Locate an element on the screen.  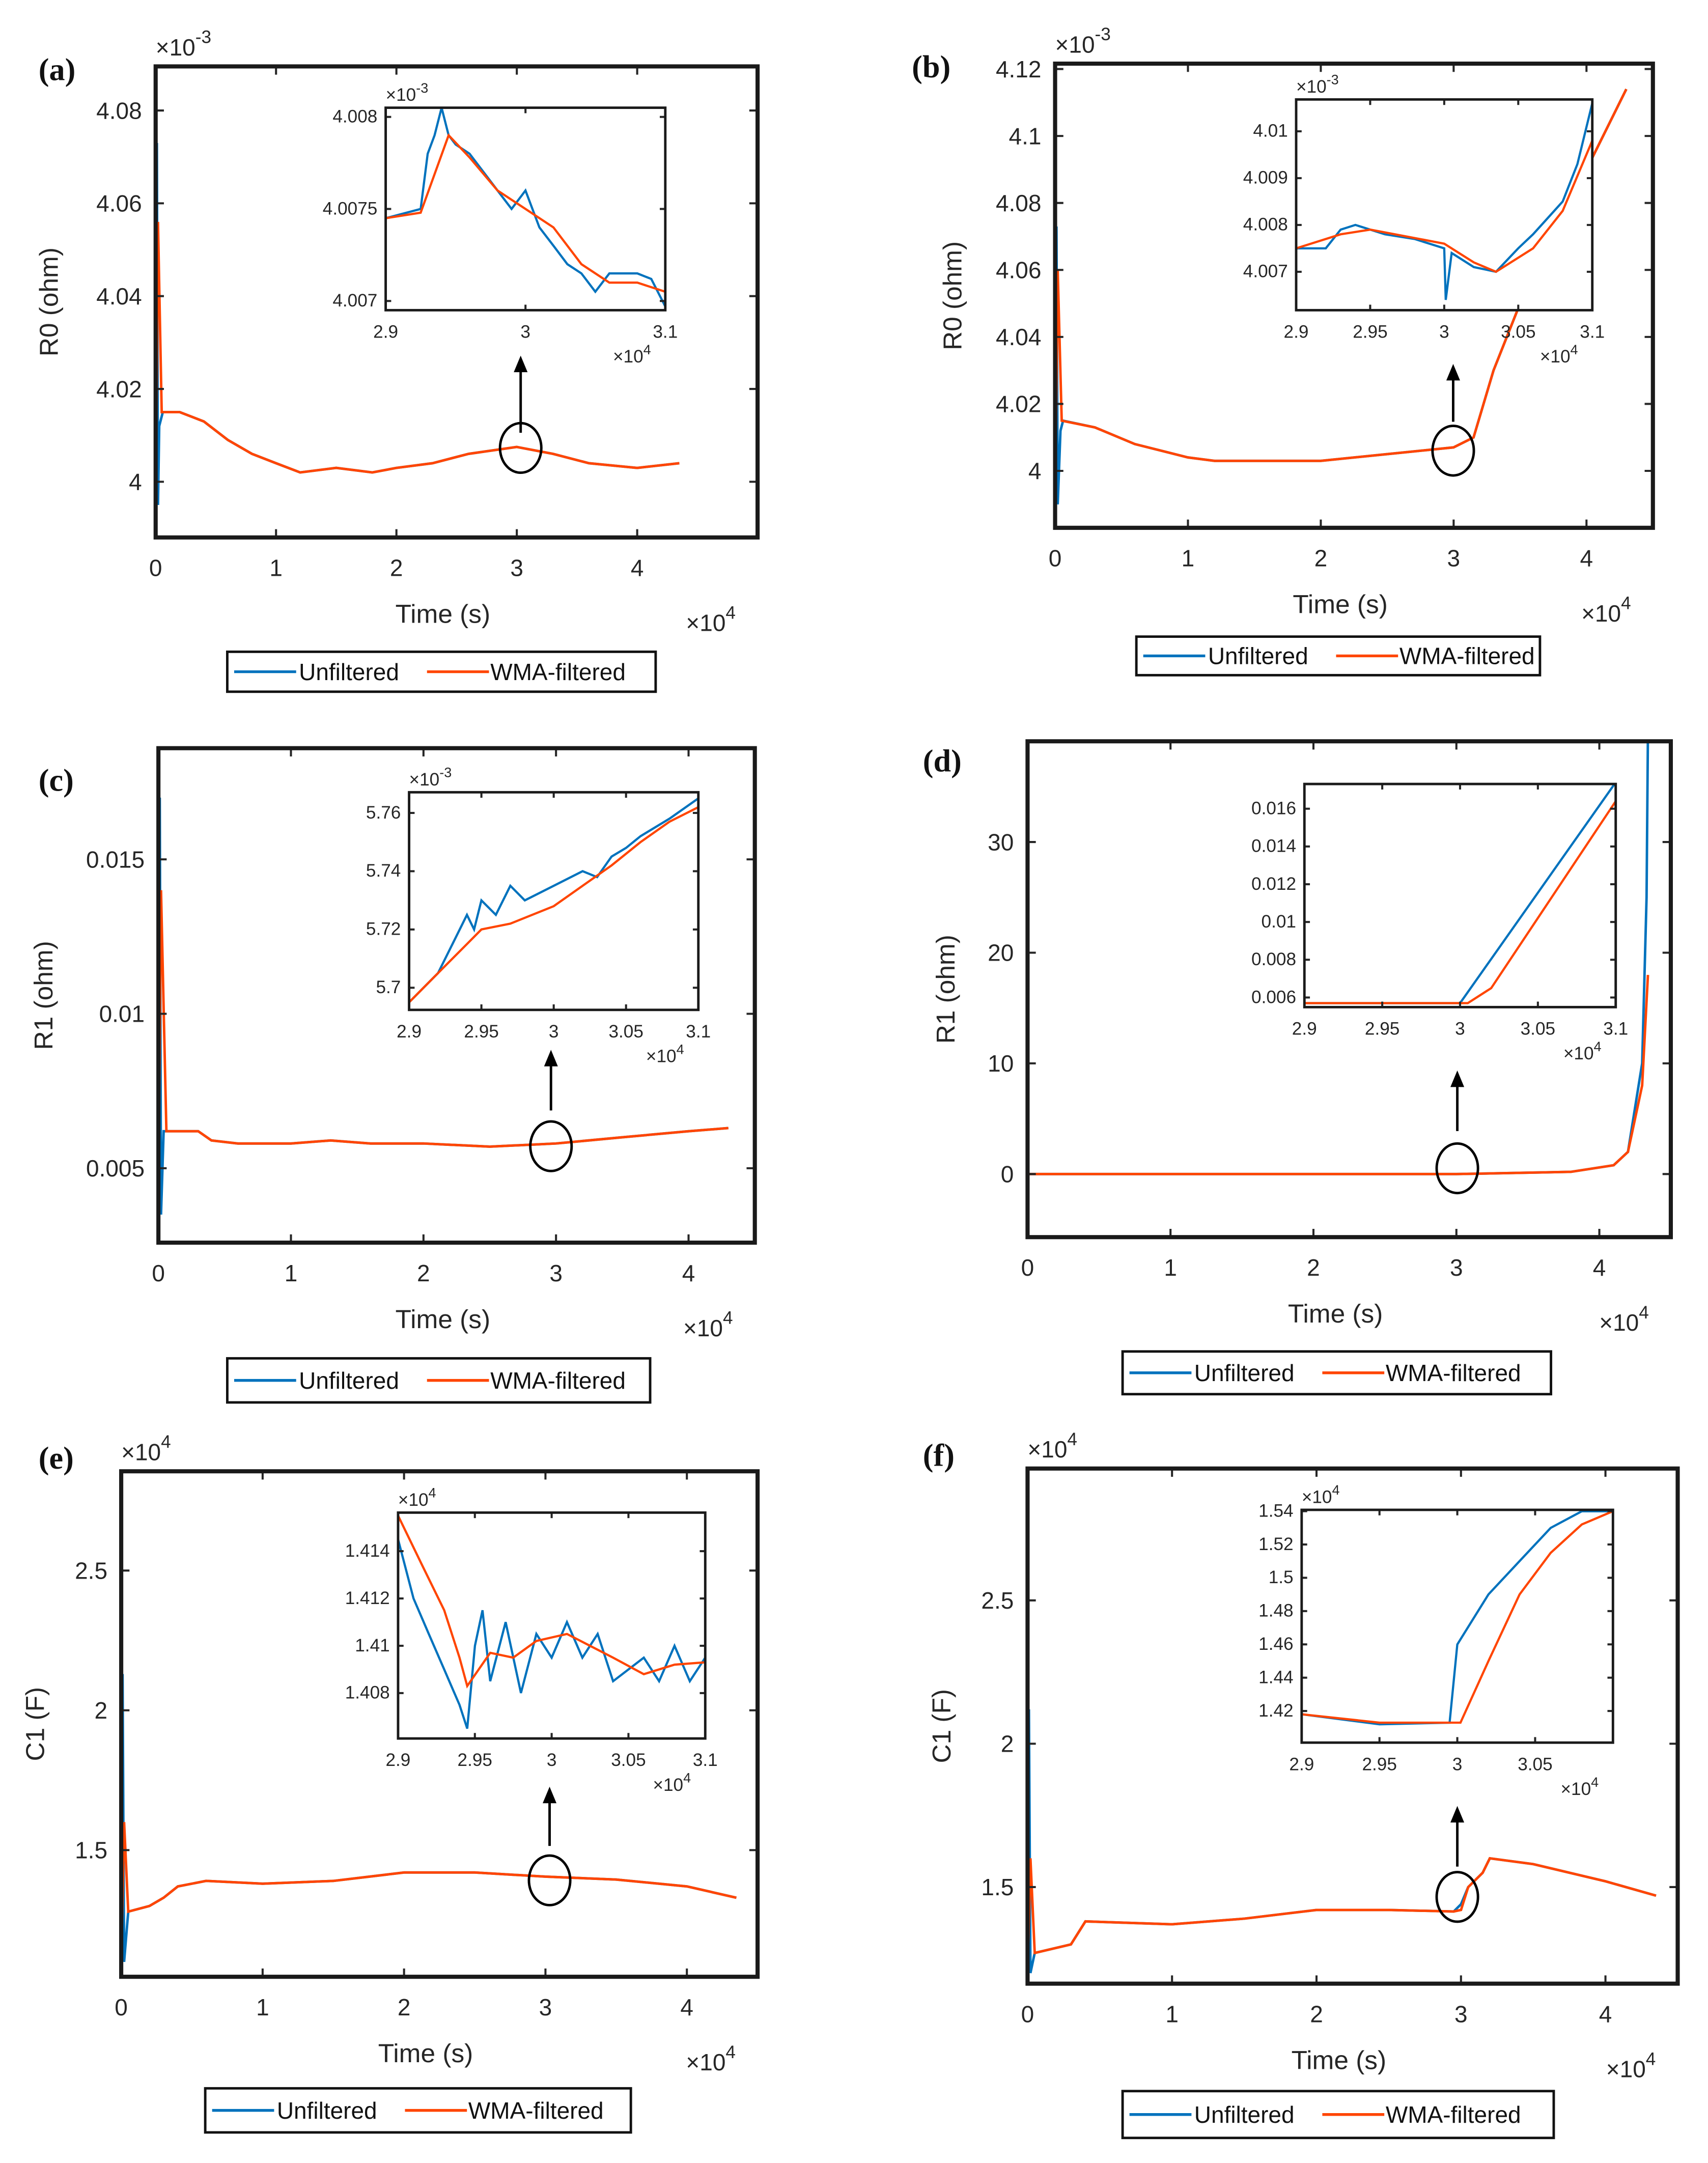
inset-y-tick-label: 0.012 is located at coordinates (1273, 884).